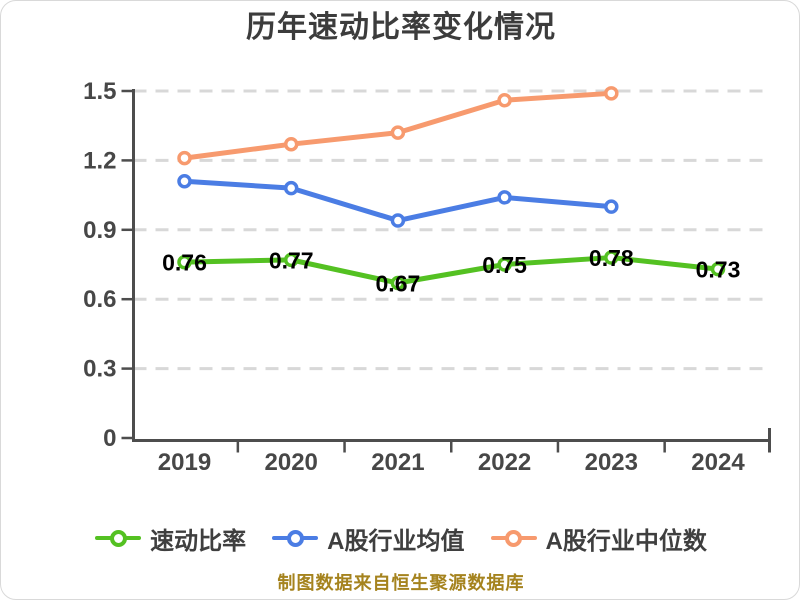  I want to click on data-point-label: 0.67, so click(398, 284).